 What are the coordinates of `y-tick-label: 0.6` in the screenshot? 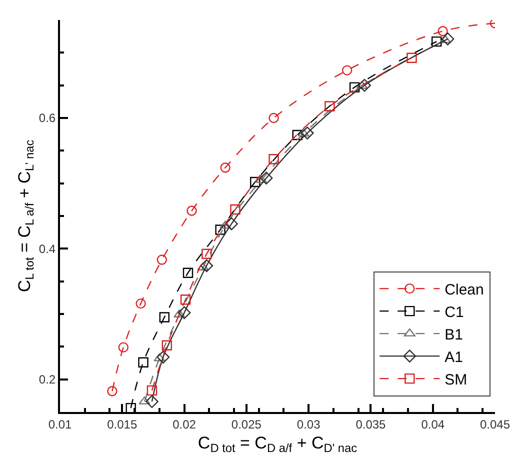 It's located at (47, 118).